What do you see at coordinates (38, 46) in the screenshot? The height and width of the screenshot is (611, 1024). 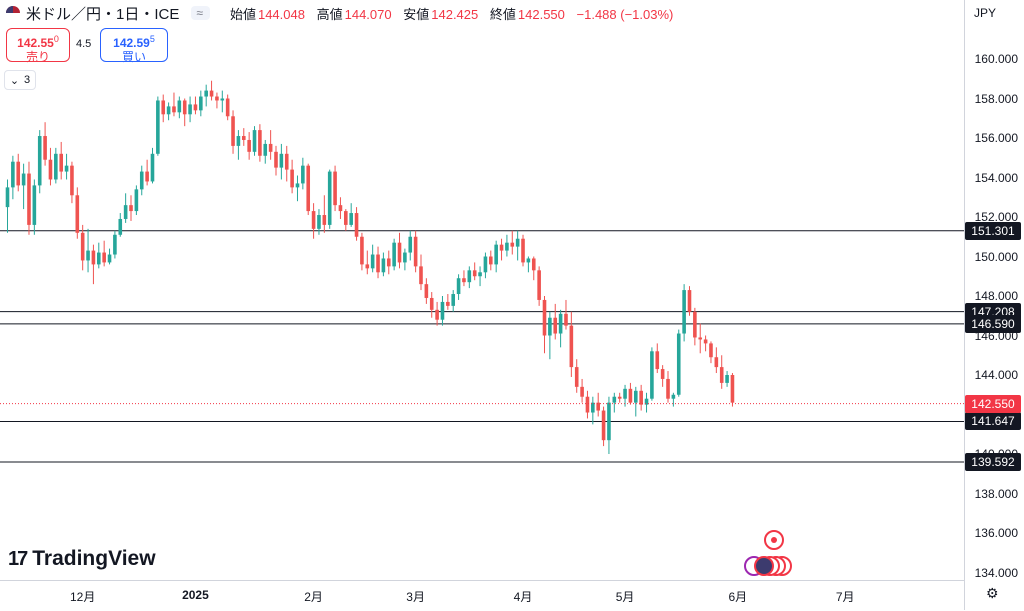 I see `sell-button: 142.550 売り` at bounding box center [38, 46].